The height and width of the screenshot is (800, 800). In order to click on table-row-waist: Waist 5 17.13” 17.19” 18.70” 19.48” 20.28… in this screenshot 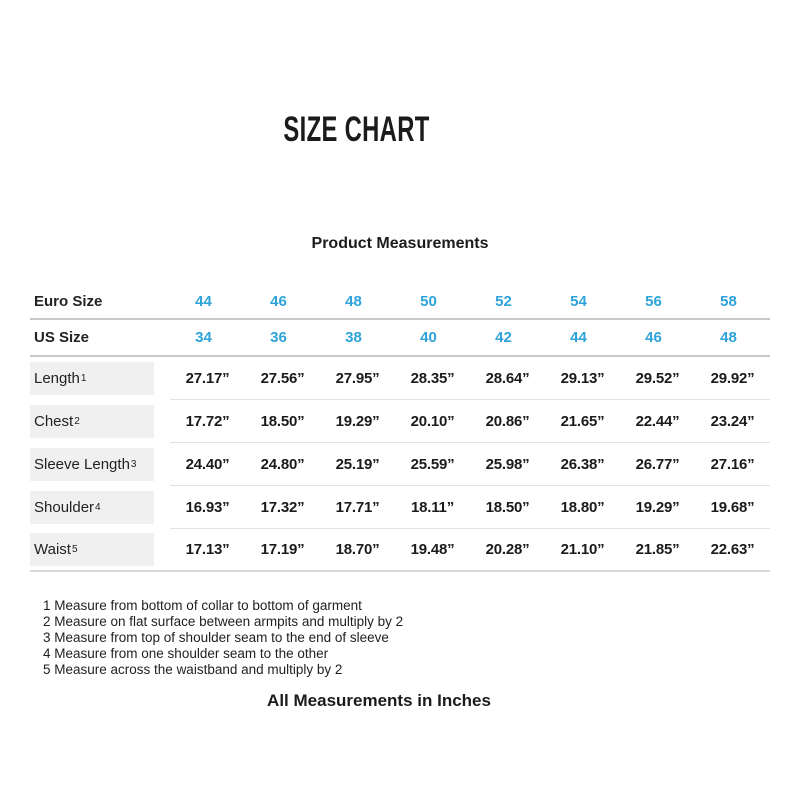, I will do `click(400, 550)`.